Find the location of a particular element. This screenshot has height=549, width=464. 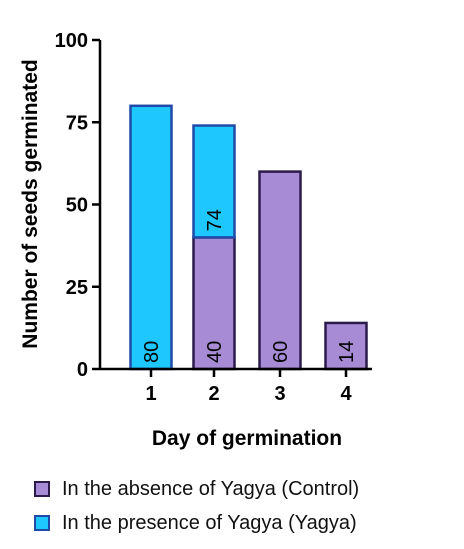

x-tick-label: 2 is located at coordinates (213, 394).